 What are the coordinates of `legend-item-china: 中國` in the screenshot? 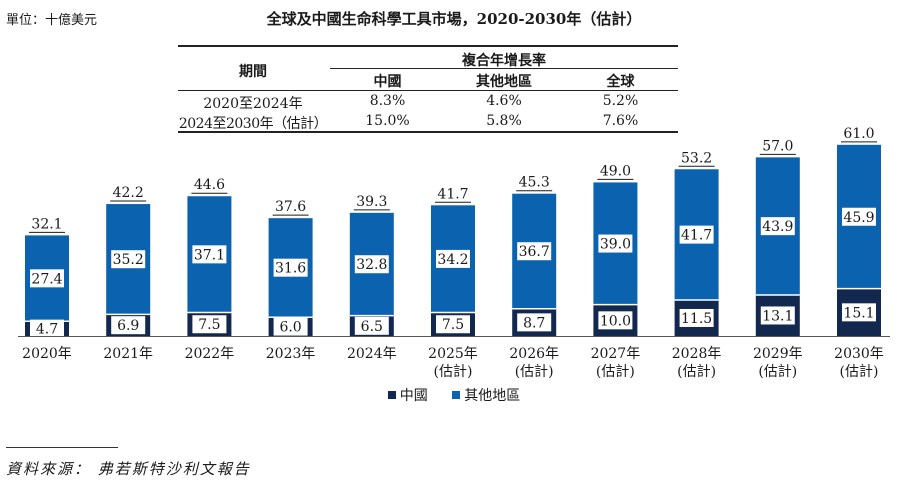 It's located at (407, 395).